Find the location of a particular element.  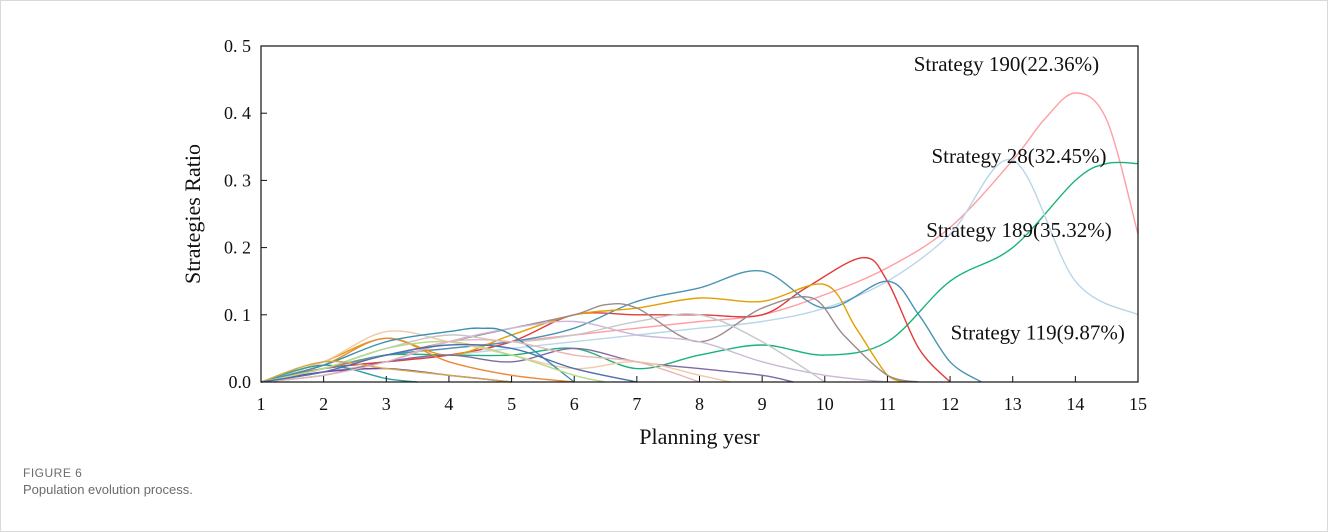

y-tick-label: 0.0 is located at coordinates (240, 382).